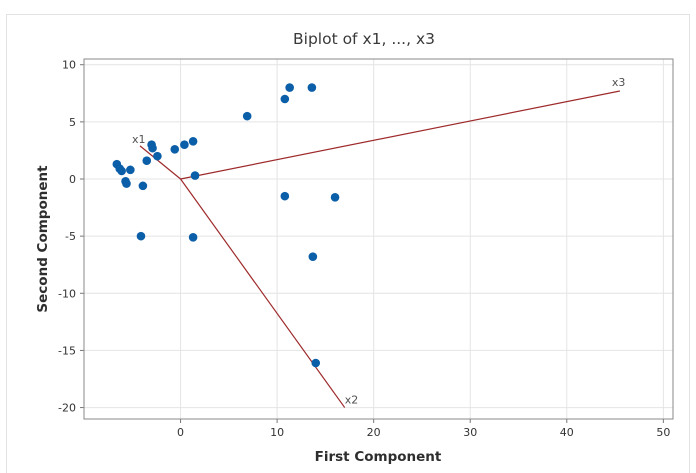 This screenshot has height=473, width=696. I want to click on y-tick-label: 10, so click(69, 65).